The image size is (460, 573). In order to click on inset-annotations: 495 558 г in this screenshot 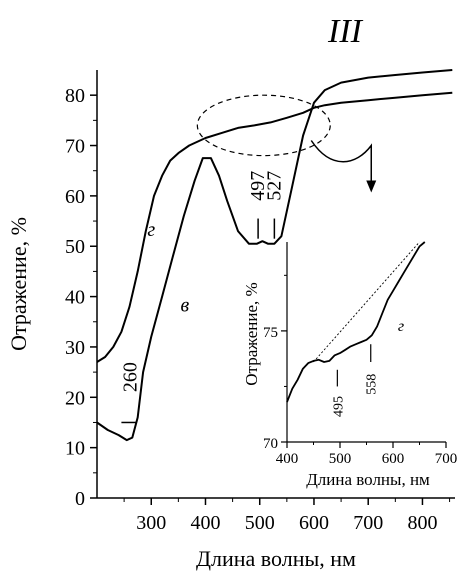, I will do `click(367, 367)`.